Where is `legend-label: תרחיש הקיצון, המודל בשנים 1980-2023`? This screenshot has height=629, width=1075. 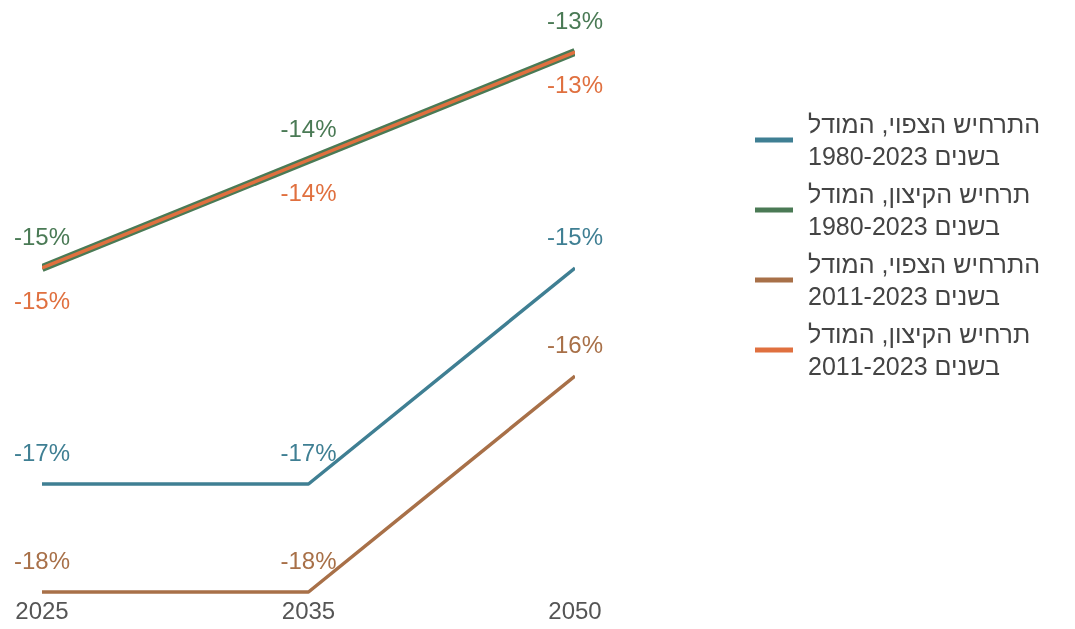 legend-label: תרחיש הקיצון, המודל בשנים 1980-2023 is located at coordinates (920, 210).